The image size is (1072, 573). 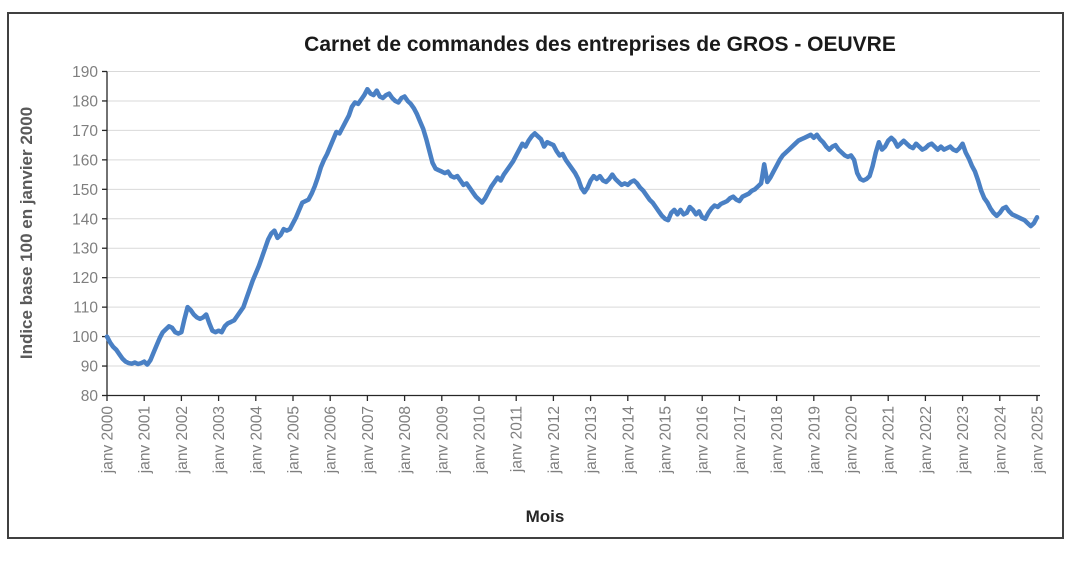 I want to click on x-axis-tick-label: janv 2015, so click(x=666, y=440).